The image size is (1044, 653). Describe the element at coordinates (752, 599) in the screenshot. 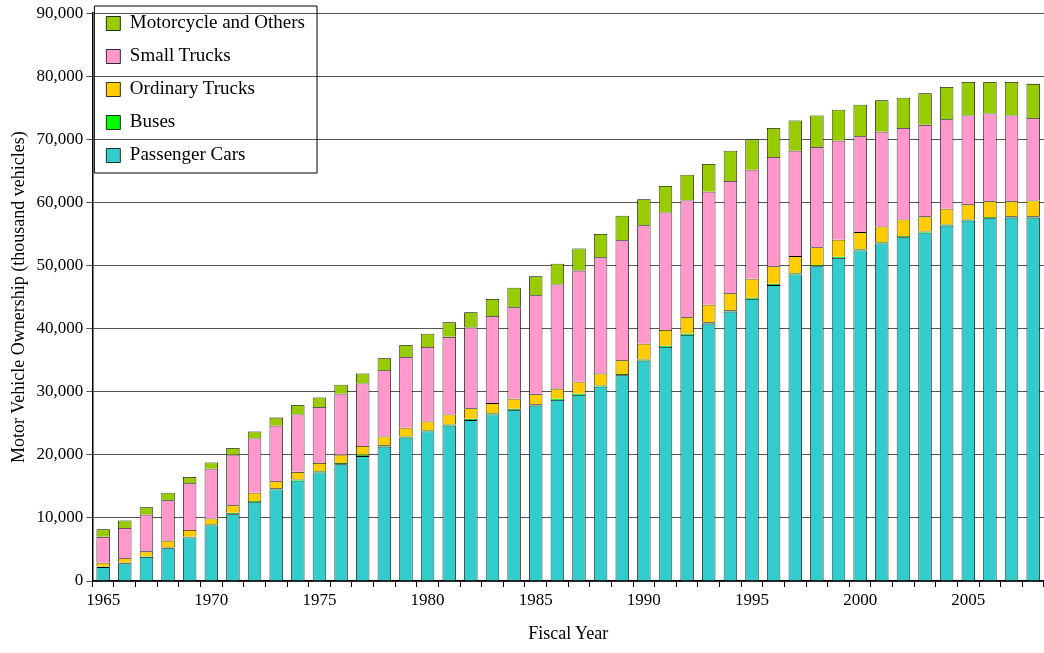

I see `x-tick-label: 1995` at that location.